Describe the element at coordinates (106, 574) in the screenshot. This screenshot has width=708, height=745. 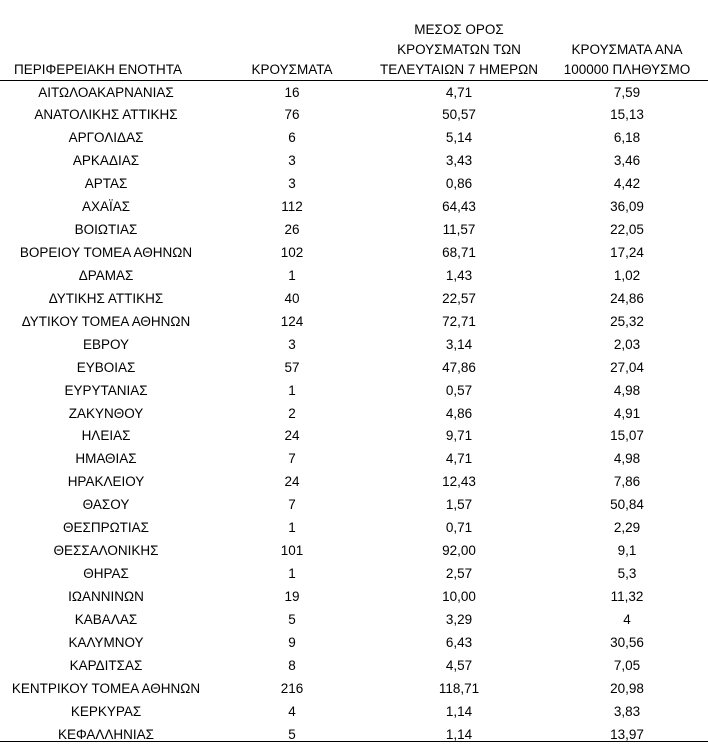
I see `region-name: ΘΗΡΑΣ` at that location.